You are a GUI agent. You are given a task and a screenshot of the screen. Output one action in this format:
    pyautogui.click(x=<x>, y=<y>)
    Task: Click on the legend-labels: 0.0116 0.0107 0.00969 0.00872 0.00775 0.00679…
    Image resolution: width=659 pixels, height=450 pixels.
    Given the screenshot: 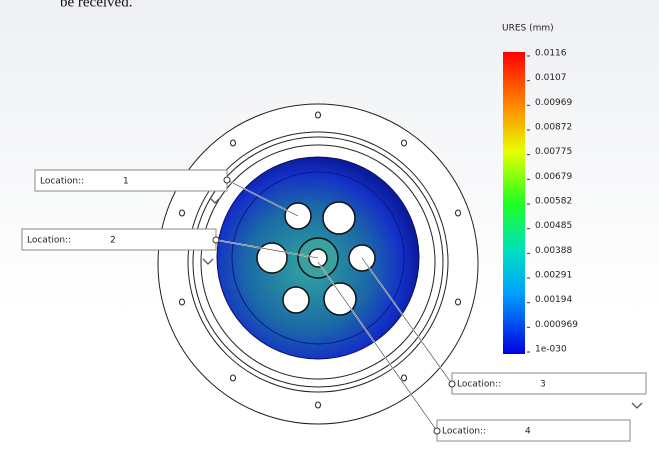 What is the action you would take?
    pyautogui.click(x=552, y=202)
    